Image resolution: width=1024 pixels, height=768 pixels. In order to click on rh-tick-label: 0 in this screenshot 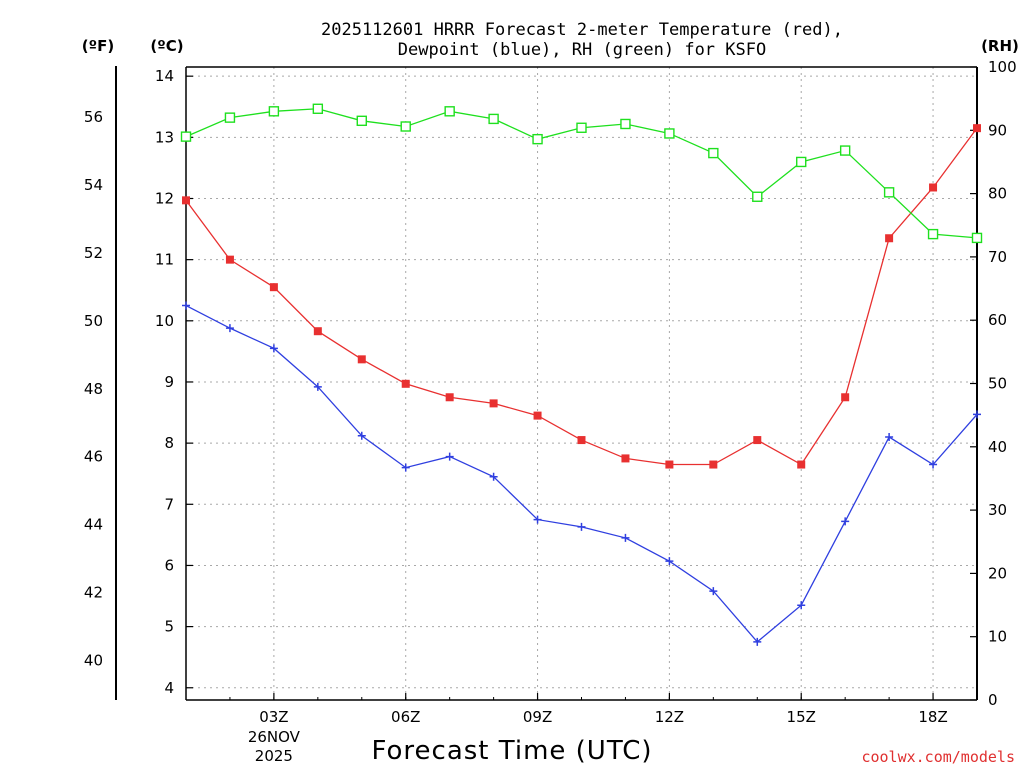, I will do `click(993, 700)`.